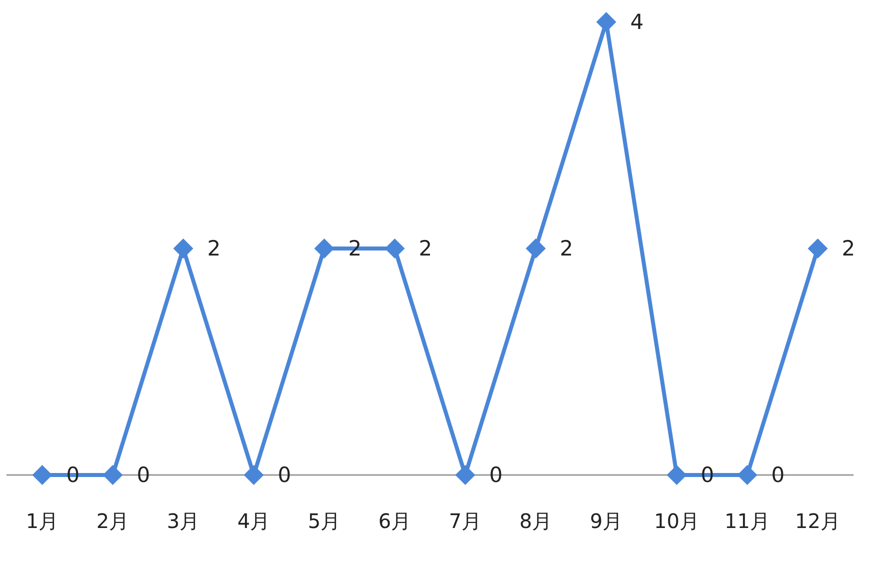  I want to click on x-tick-label: 4月, so click(253, 521).